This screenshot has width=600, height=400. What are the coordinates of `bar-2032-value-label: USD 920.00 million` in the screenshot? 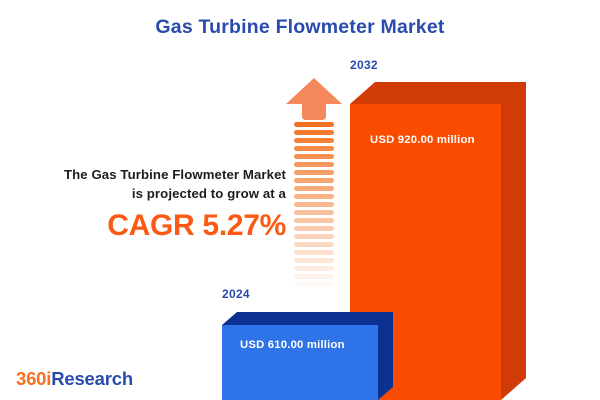 It's located at (422, 140).